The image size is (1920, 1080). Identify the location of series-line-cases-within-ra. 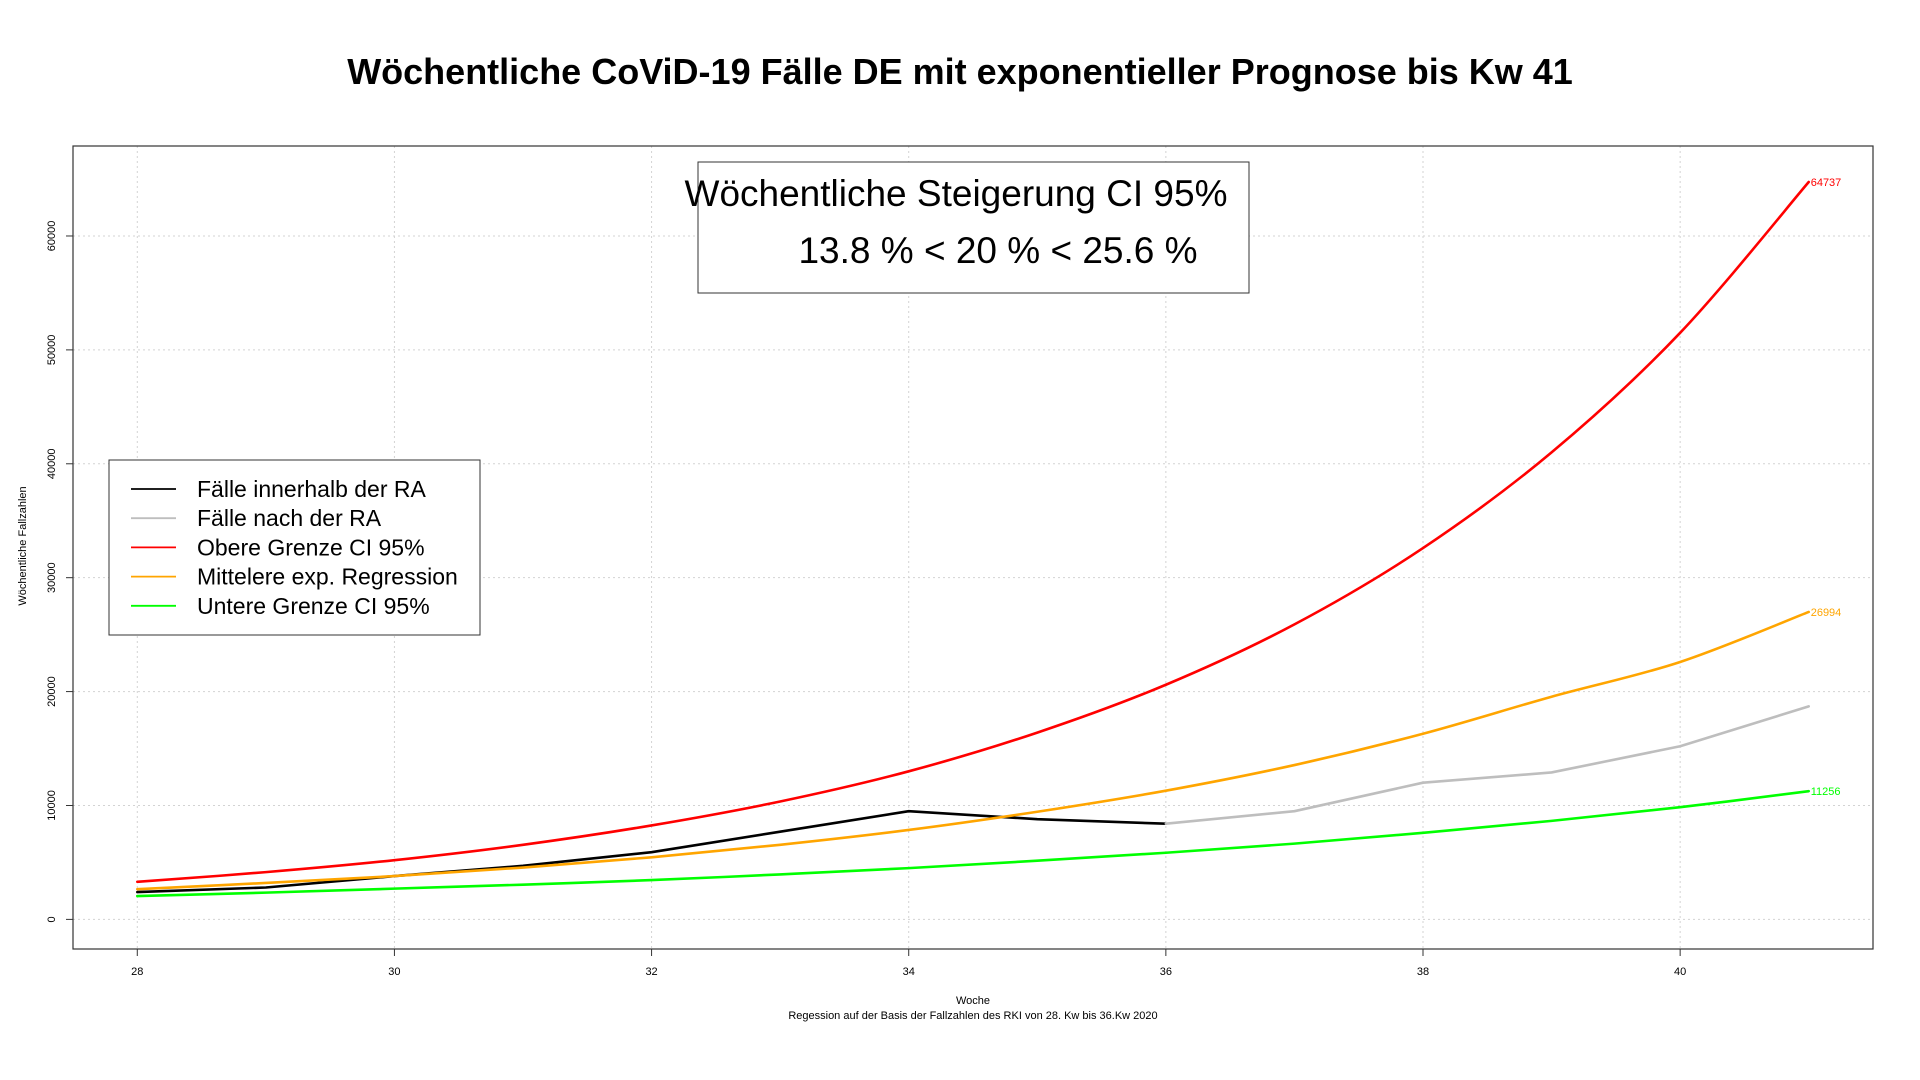
(651, 851).